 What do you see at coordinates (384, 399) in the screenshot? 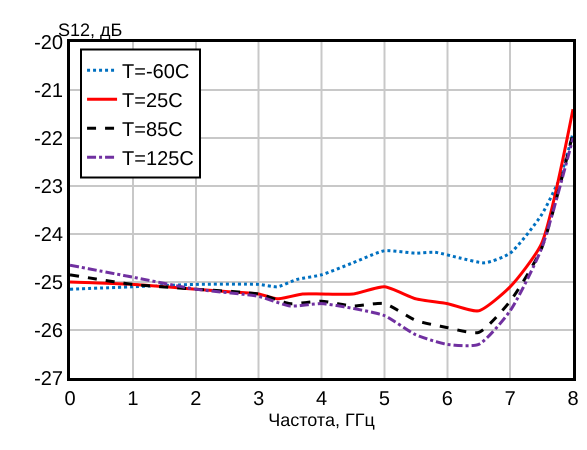
I see `x-tick-label: 5` at bounding box center [384, 399].